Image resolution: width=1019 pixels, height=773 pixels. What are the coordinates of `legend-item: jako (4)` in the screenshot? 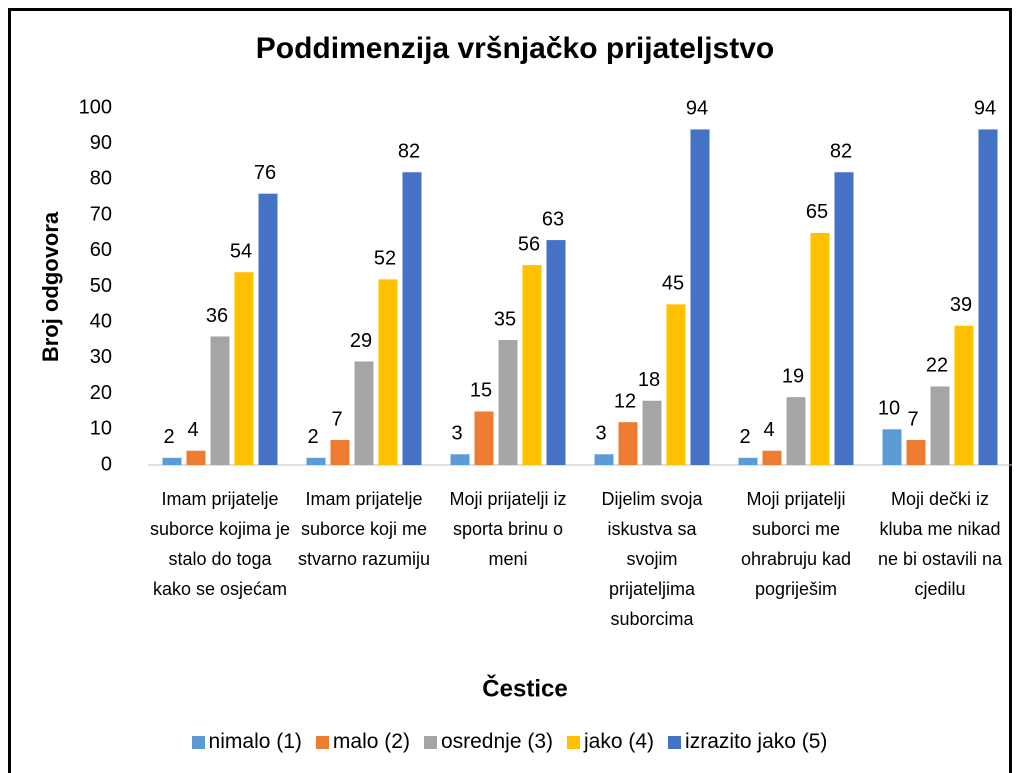 It's located at (610, 742).